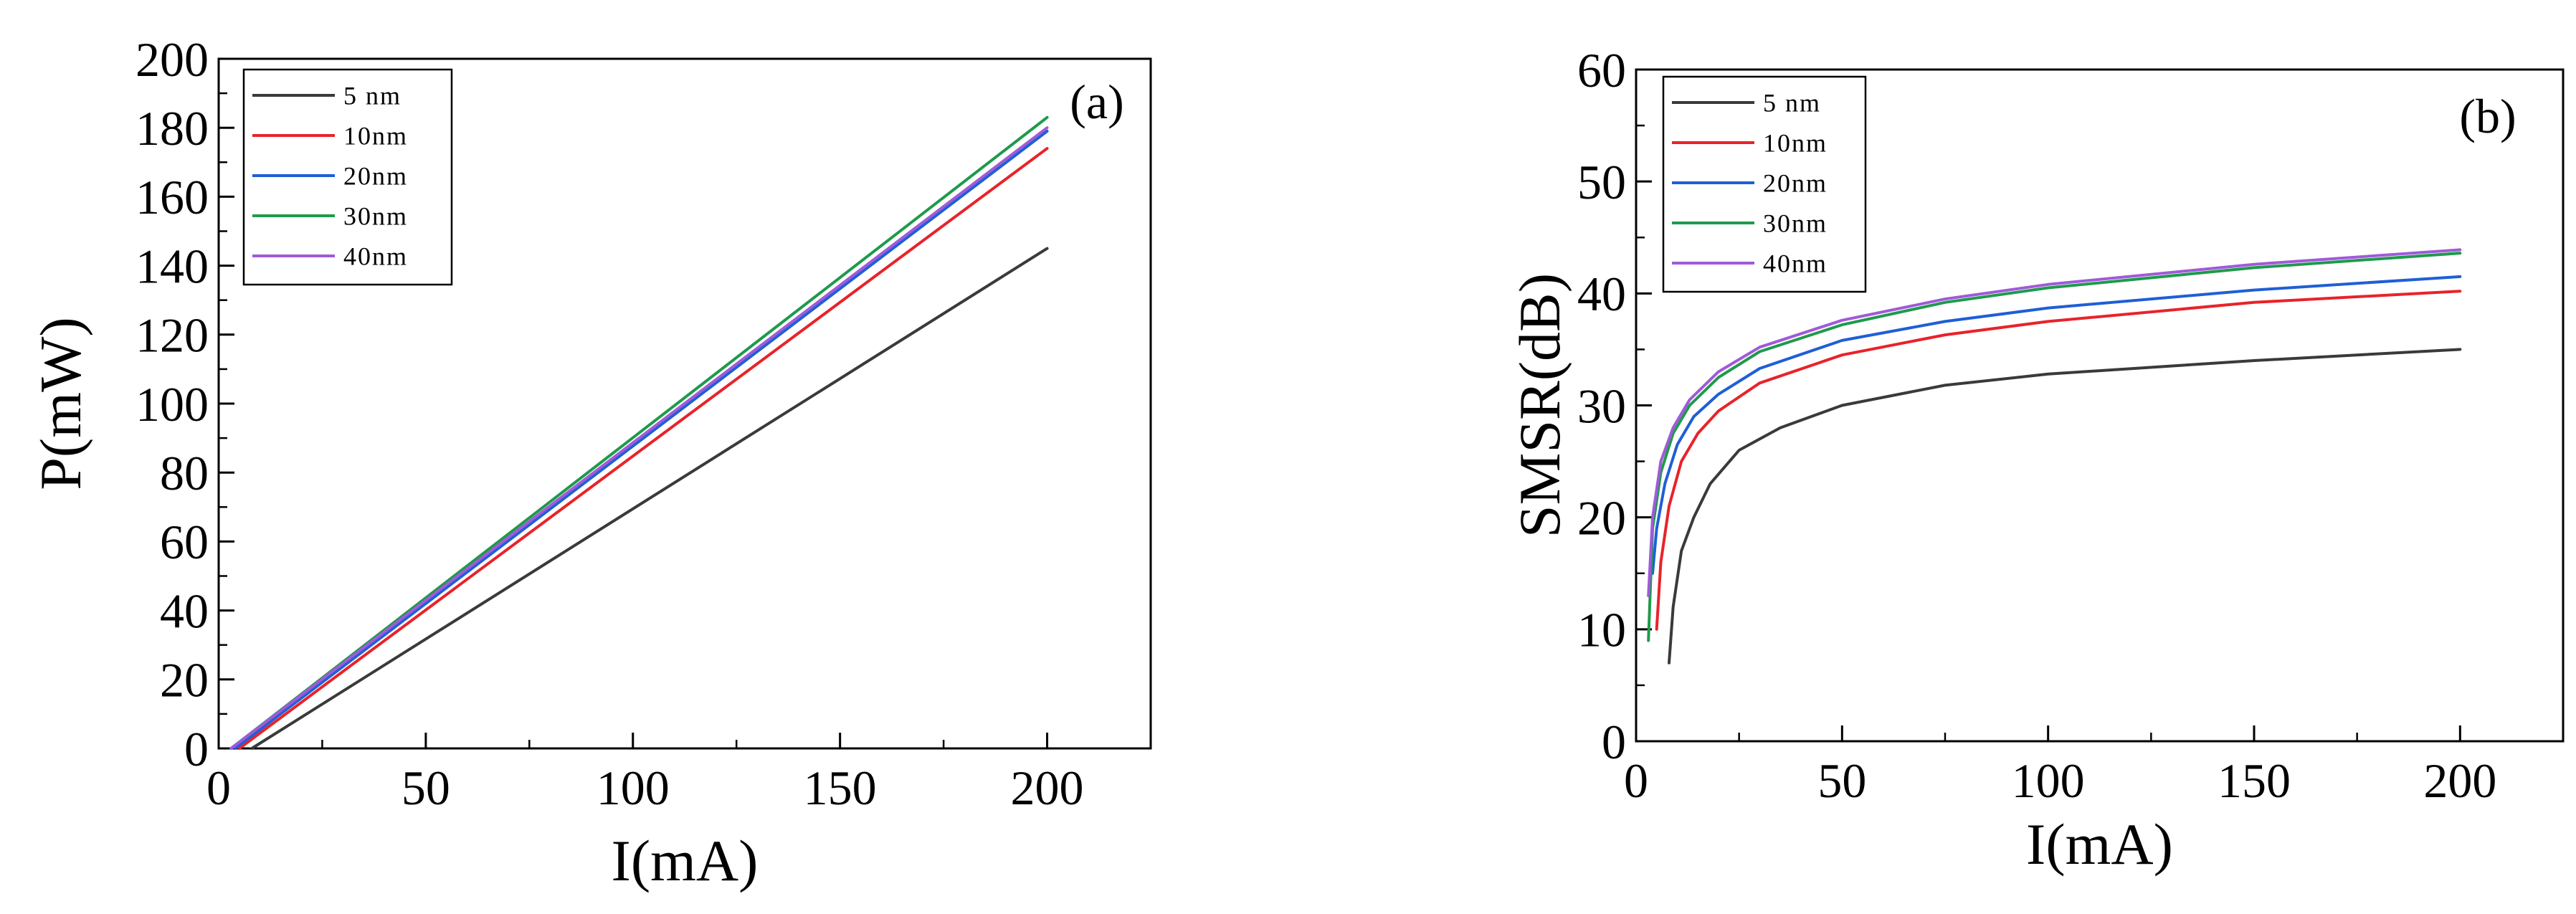 The height and width of the screenshot is (914, 2576). I want to click on y-axis-label: P(mW), so click(60, 403).